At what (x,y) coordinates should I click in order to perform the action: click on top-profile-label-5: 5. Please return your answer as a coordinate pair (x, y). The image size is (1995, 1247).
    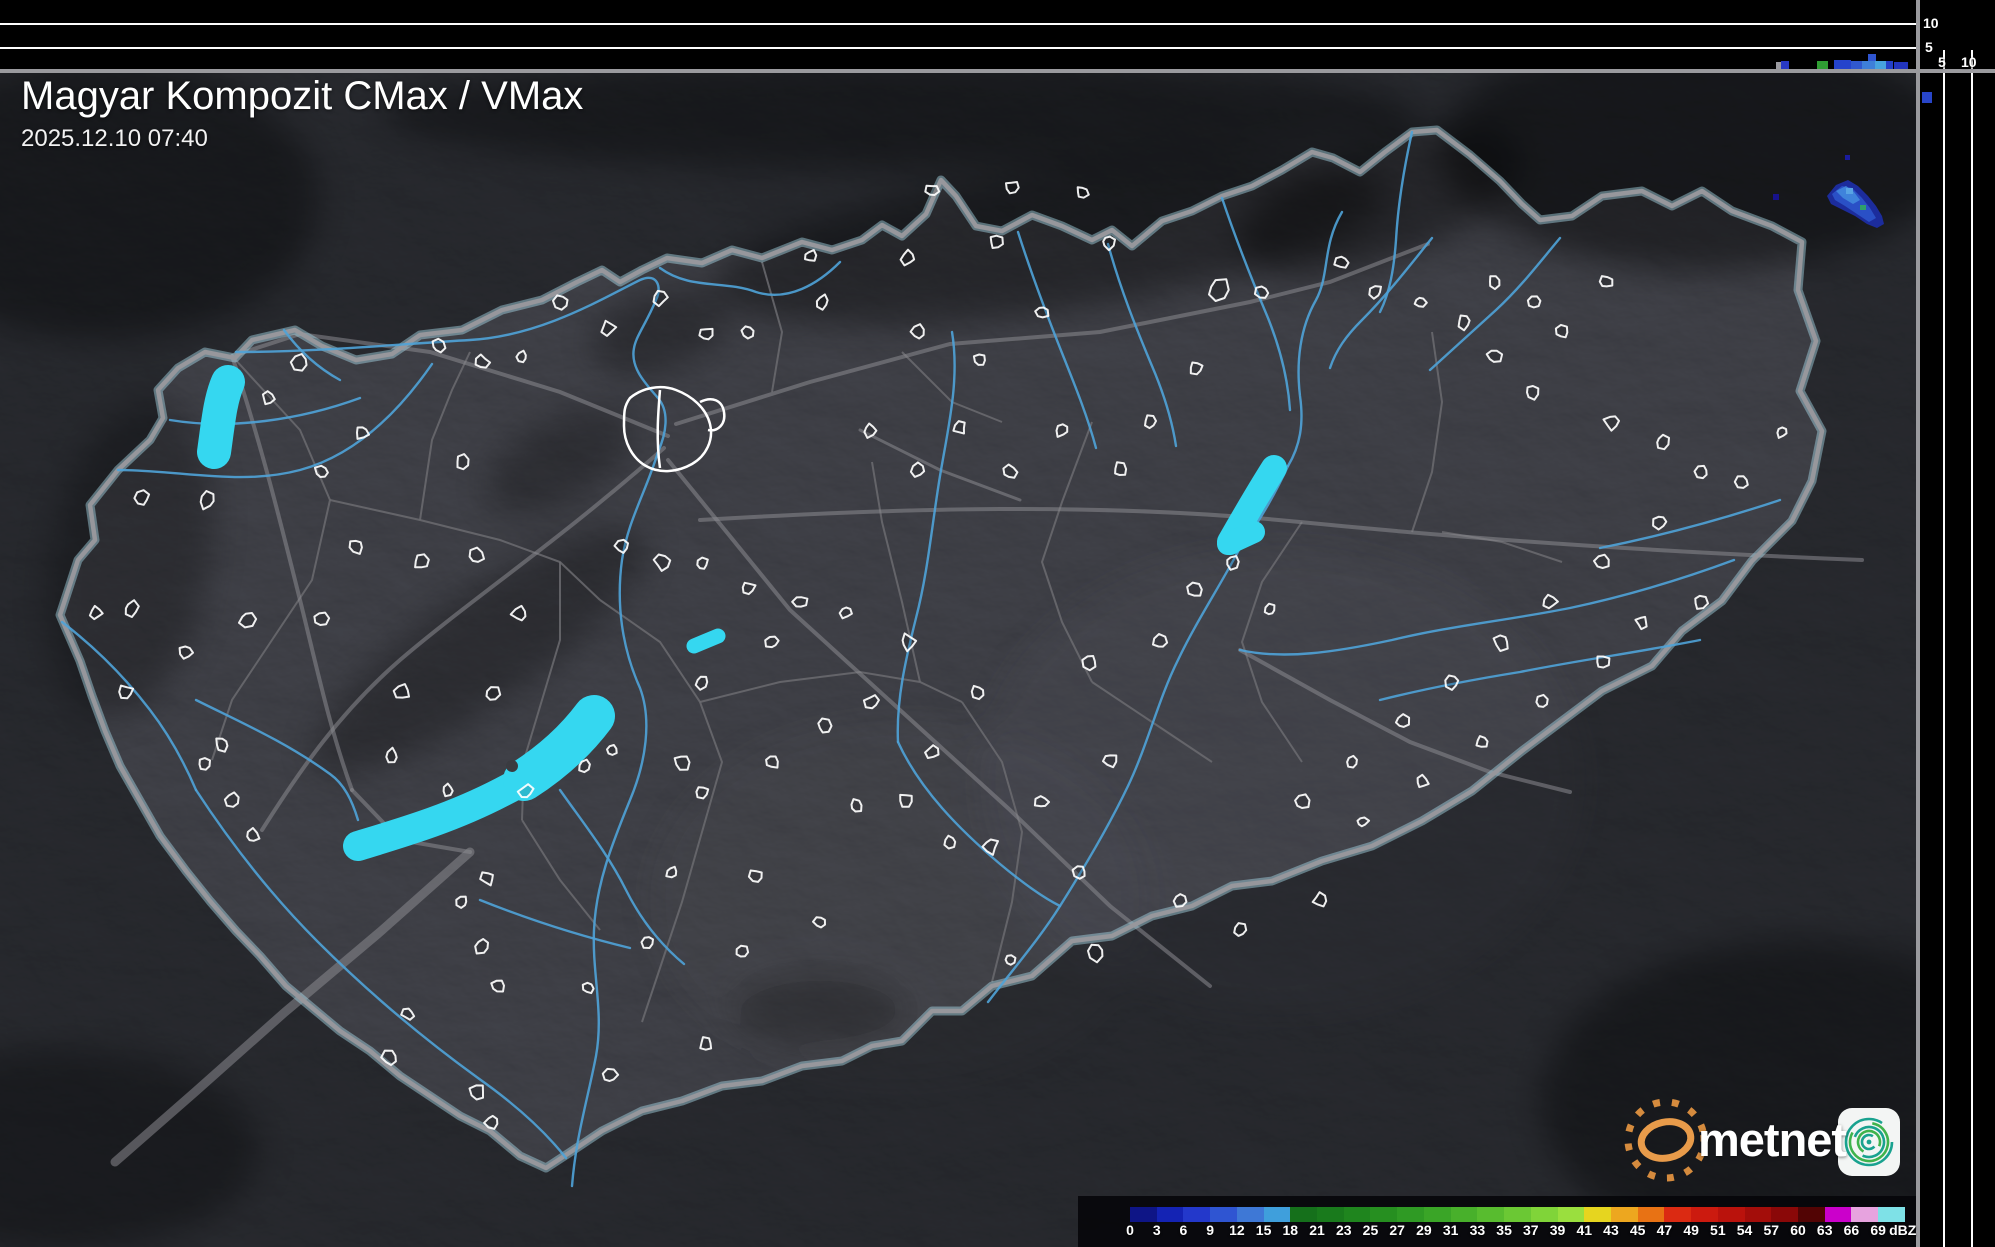
    Looking at the image, I should click on (1929, 47).